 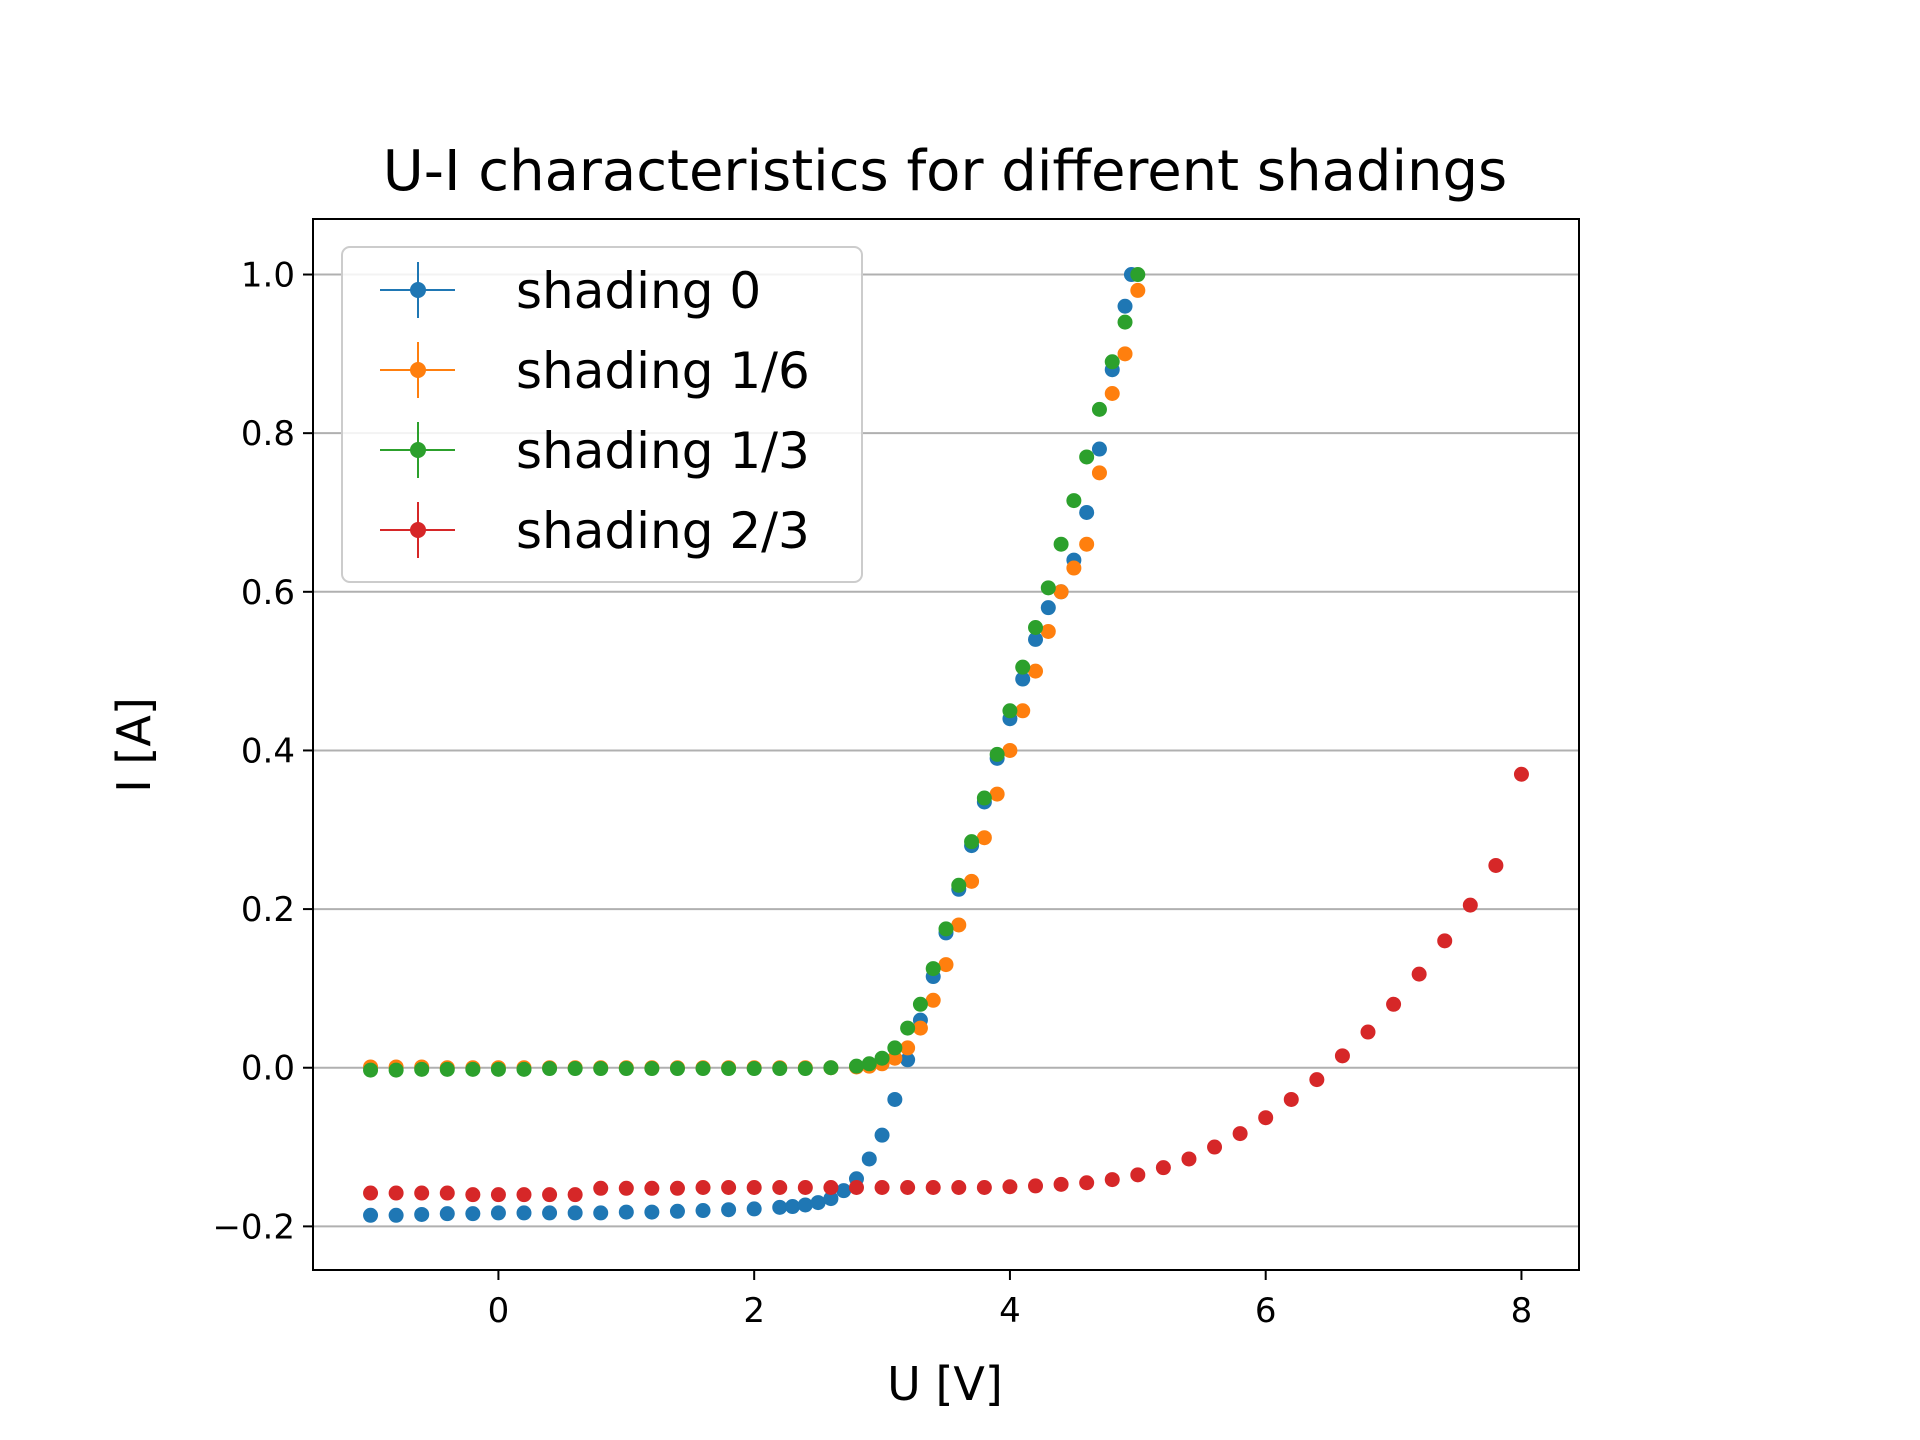 I want to click on y-tick-label: −0.2, so click(x=253, y=1227).